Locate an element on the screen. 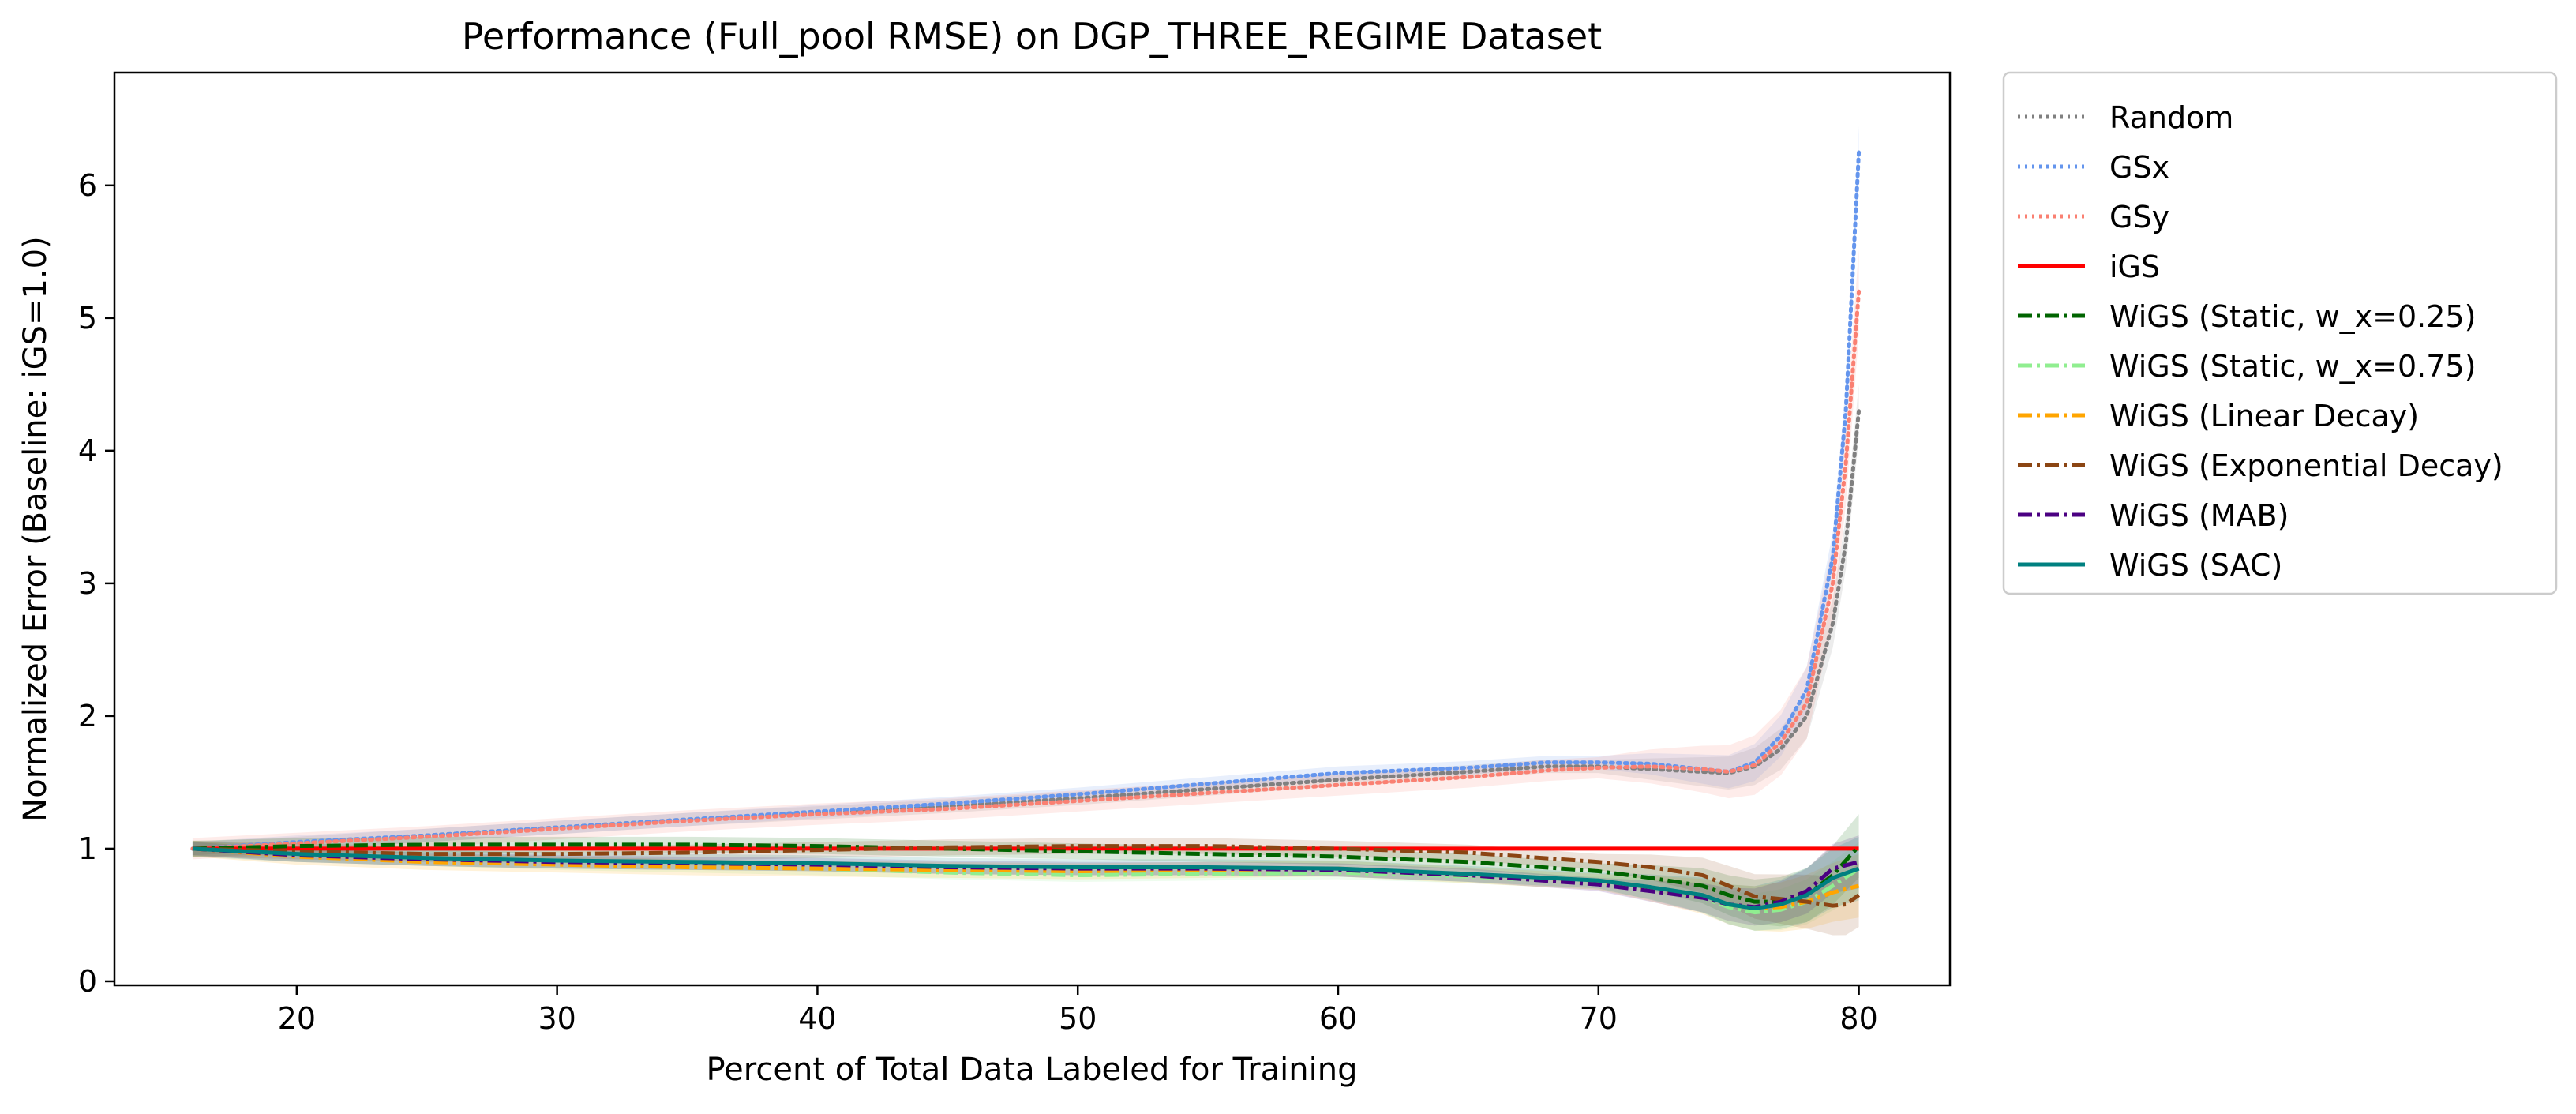 This screenshot has height=1114, width=2576. x-tick-label: 40 is located at coordinates (817, 1018).